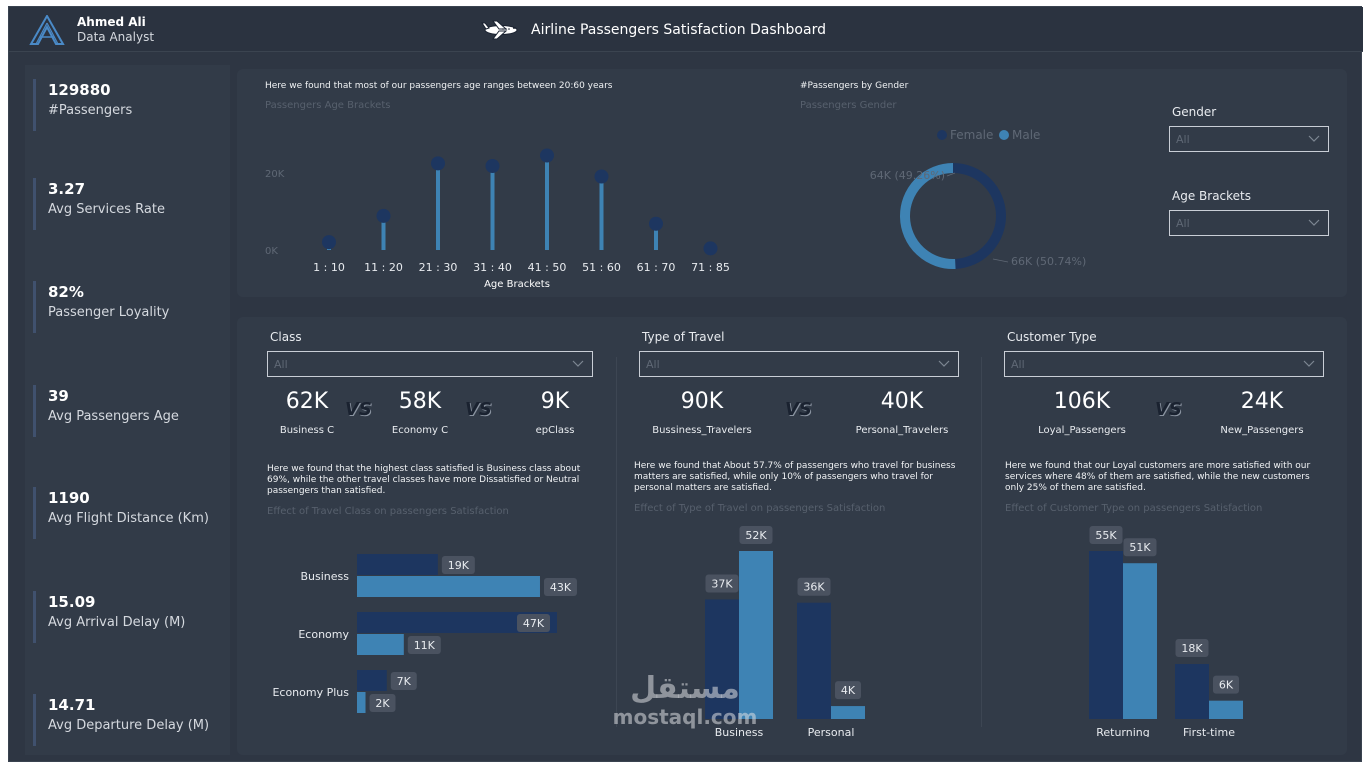 The image size is (1366, 768). What do you see at coordinates (1166, 631) in the screenshot?
I see `customer-satisfaction-chart: 55K 51K Returning 18K 6K First-time` at bounding box center [1166, 631].